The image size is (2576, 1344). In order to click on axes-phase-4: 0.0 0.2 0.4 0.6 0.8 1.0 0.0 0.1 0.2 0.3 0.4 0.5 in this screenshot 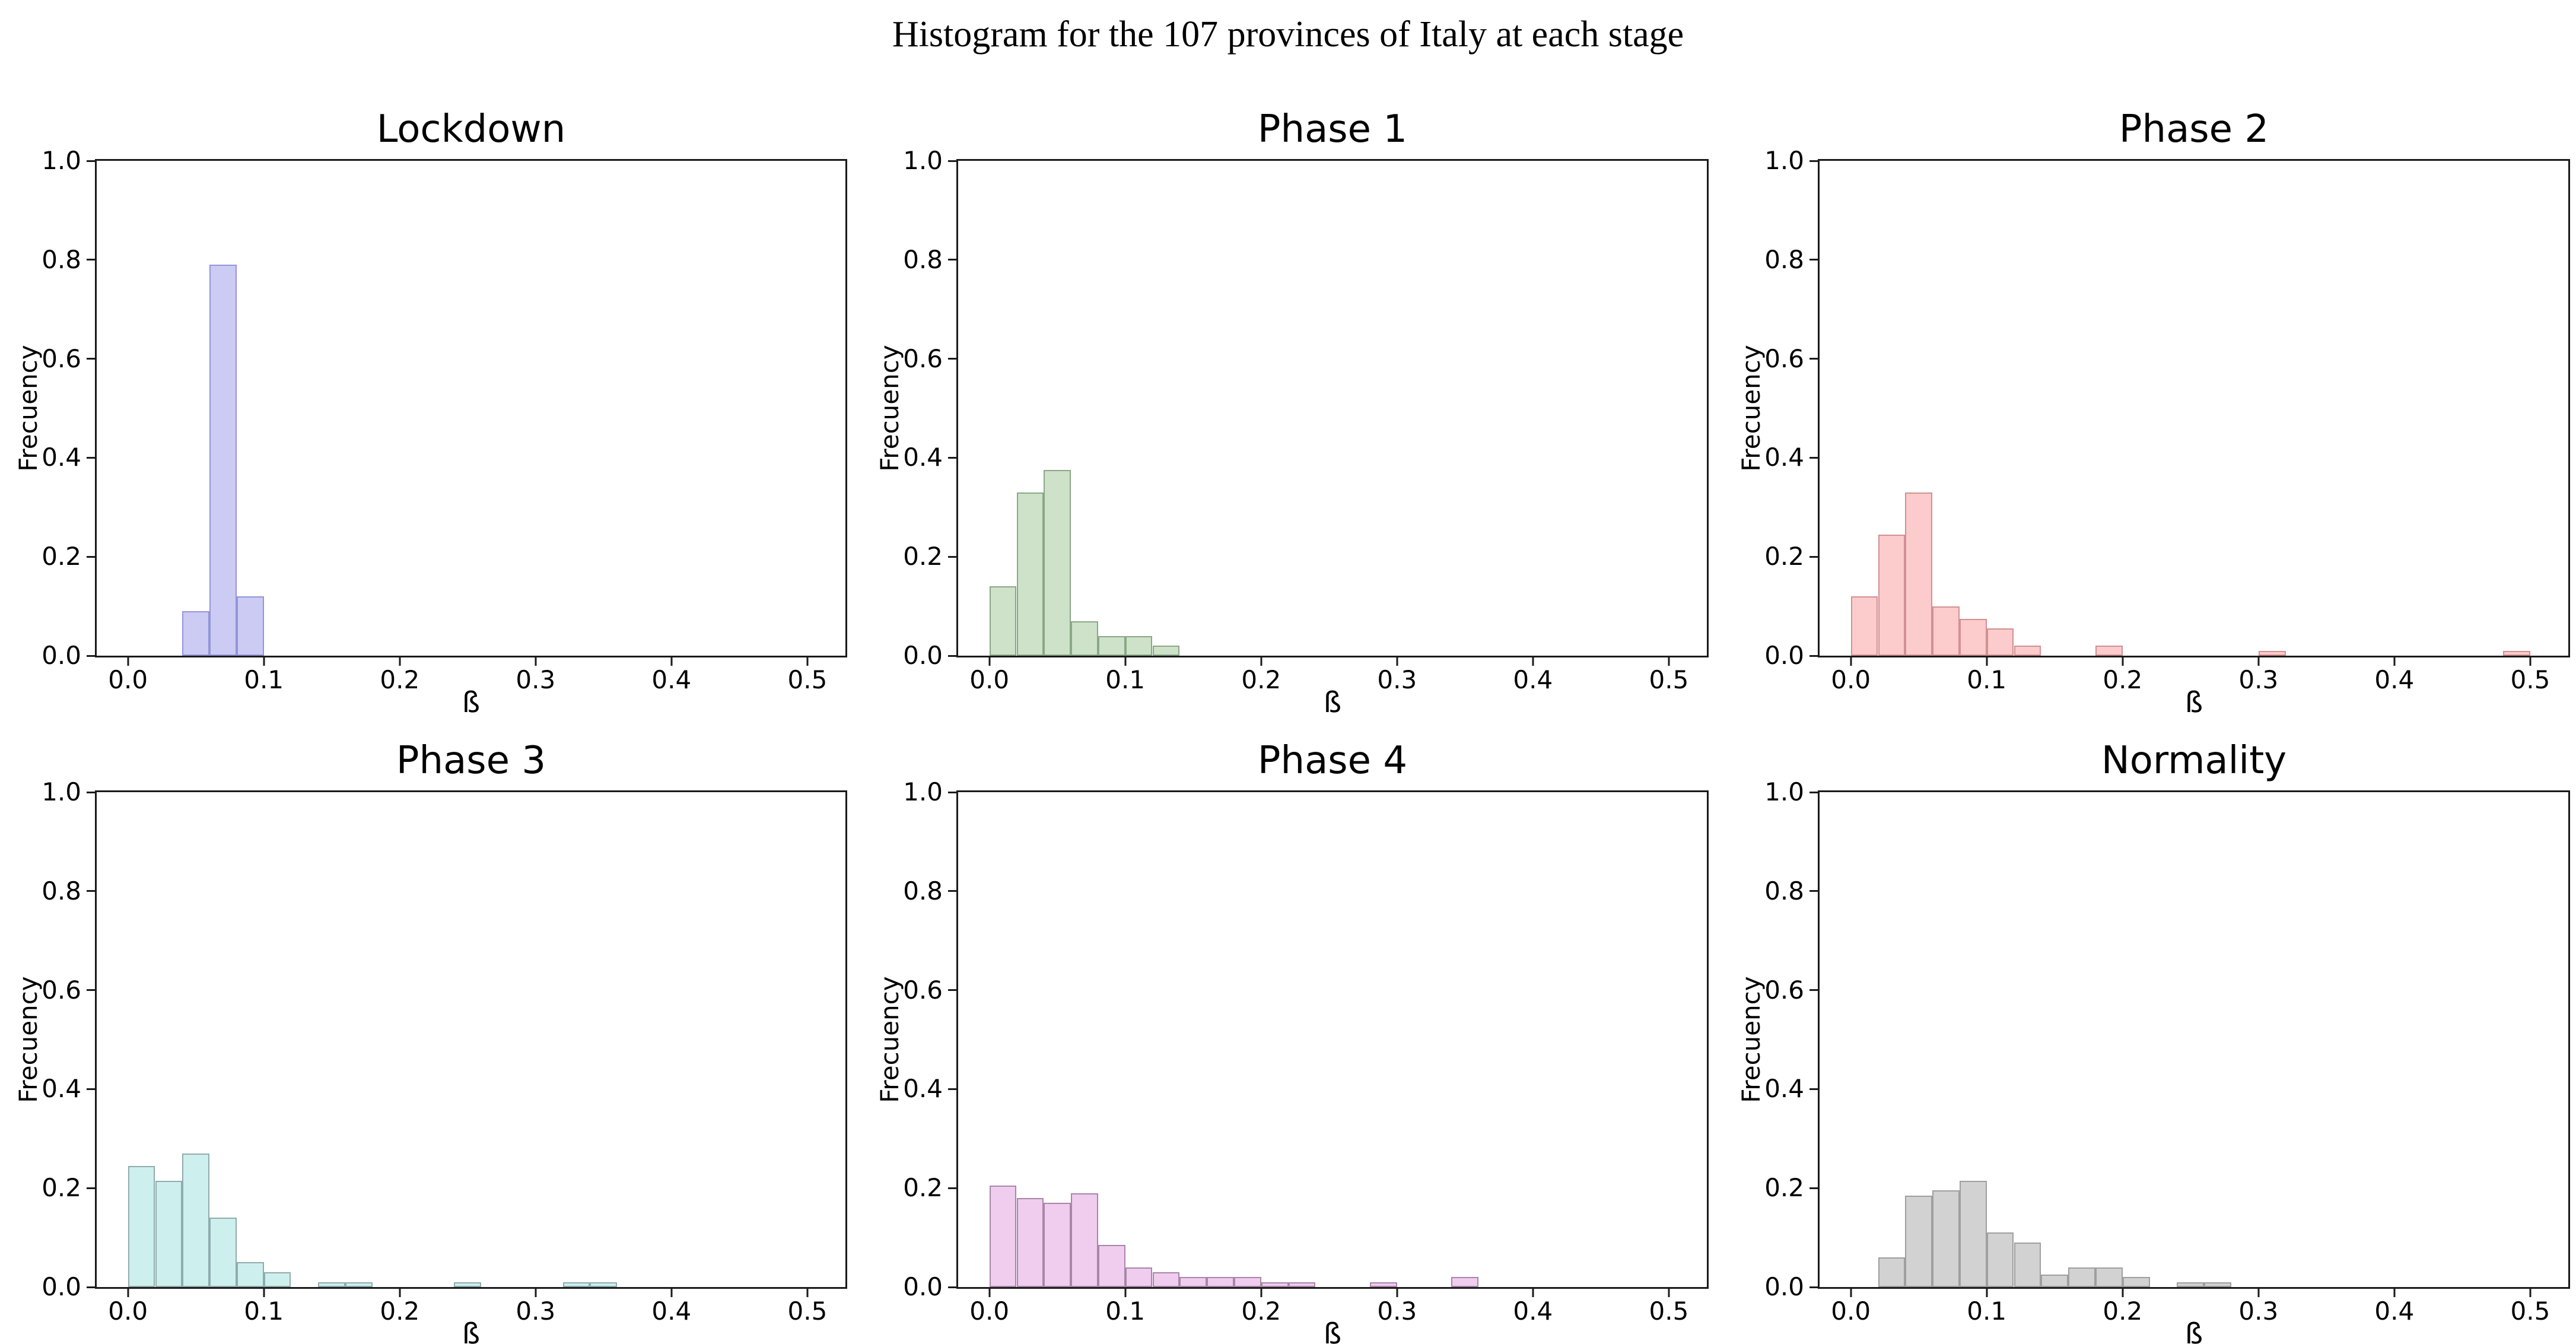, I will do `click(1306, 1052)`.